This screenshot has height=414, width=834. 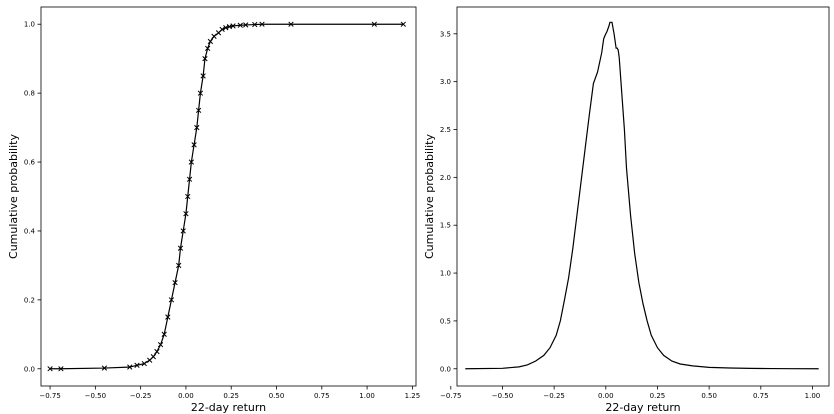 I want to click on y-tick-label: 1.5, so click(x=445, y=226).